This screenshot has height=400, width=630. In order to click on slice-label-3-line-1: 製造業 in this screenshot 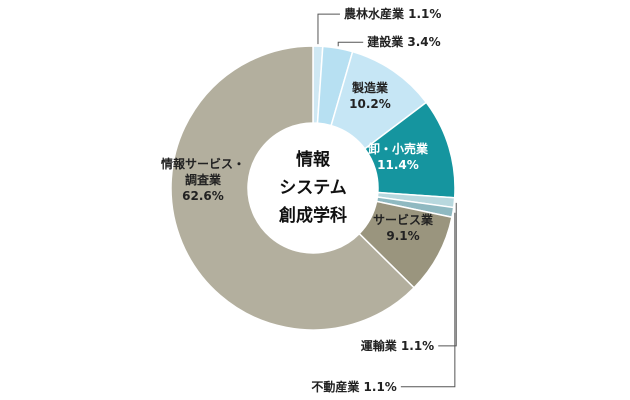, I will do `click(370, 87)`.